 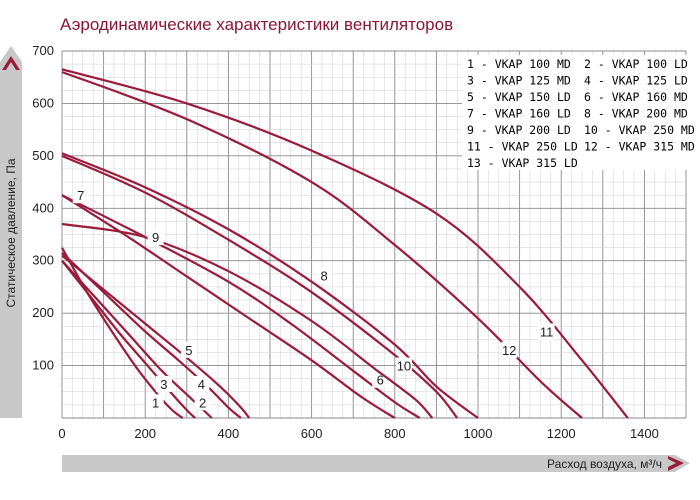 What do you see at coordinates (636, 114) in the screenshot?
I see `legend-entry: 8 - VKAP 200 MD` at bounding box center [636, 114].